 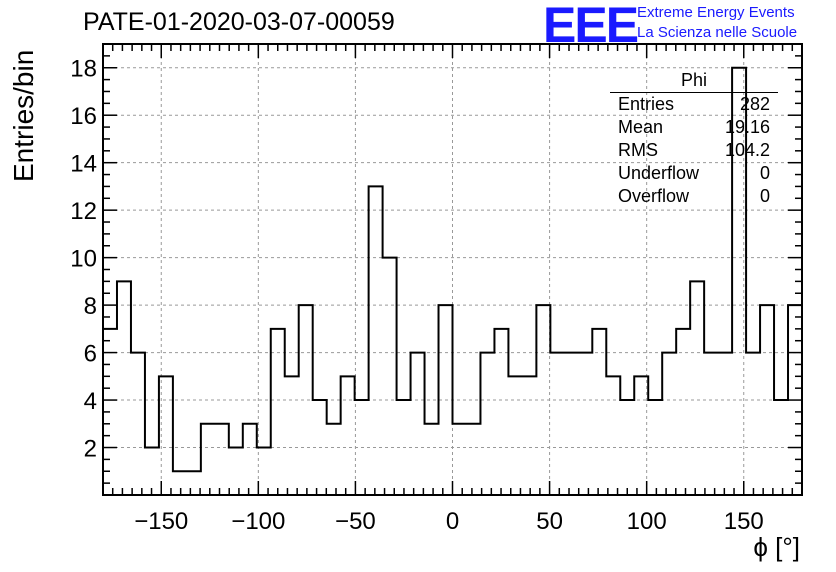 What do you see at coordinates (694, 196) in the screenshot?
I see `stats-row: Overflow 0` at bounding box center [694, 196].